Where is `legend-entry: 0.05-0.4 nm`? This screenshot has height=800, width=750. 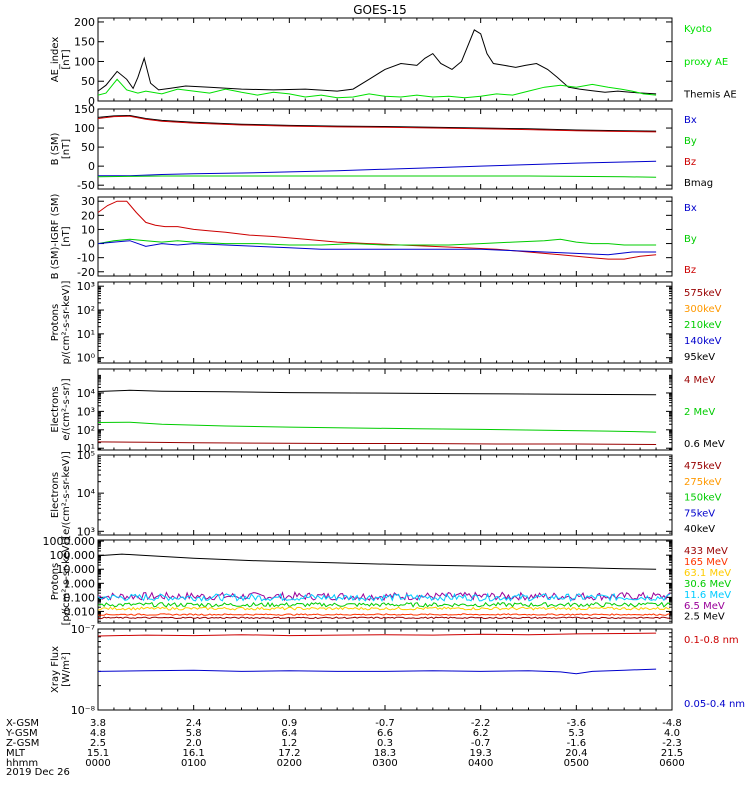
legend-entry: 0.05-0.4 nm is located at coordinates (714, 704).